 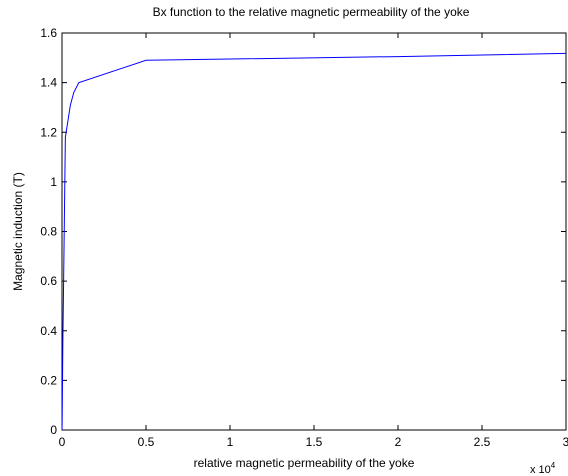 I want to click on x-axis-multiplier: x 104, so click(x=543, y=468).